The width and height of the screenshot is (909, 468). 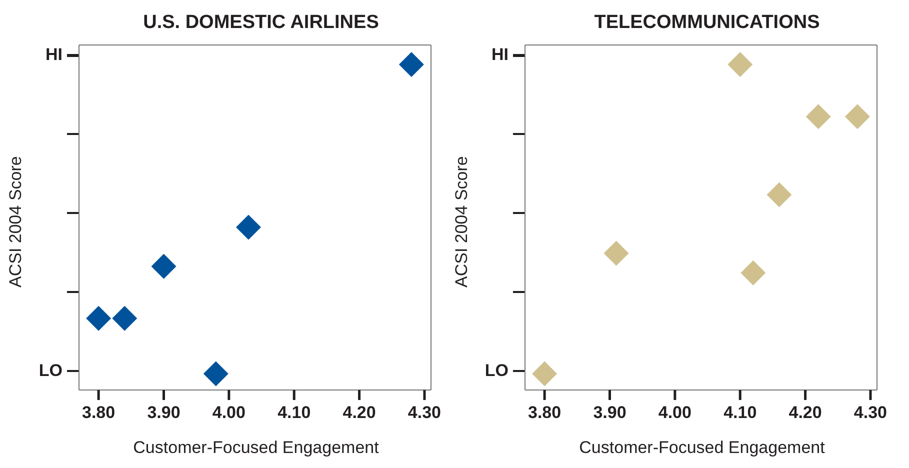 What do you see at coordinates (261, 23) in the screenshot?
I see `chart-title: U.S. DOMESTIC AIRLINES` at bounding box center [261, 23].